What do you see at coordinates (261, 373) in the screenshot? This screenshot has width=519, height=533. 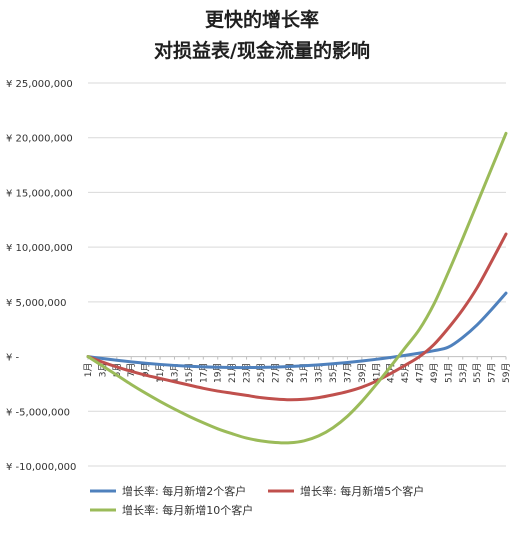 I see `x-tick-label: 25月` at bounding box center [261, 373].